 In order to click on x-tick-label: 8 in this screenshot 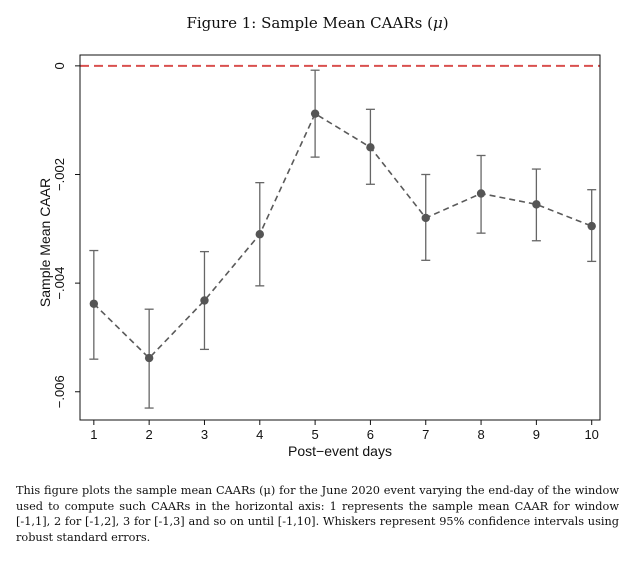, I will do `click(480, 434)`.